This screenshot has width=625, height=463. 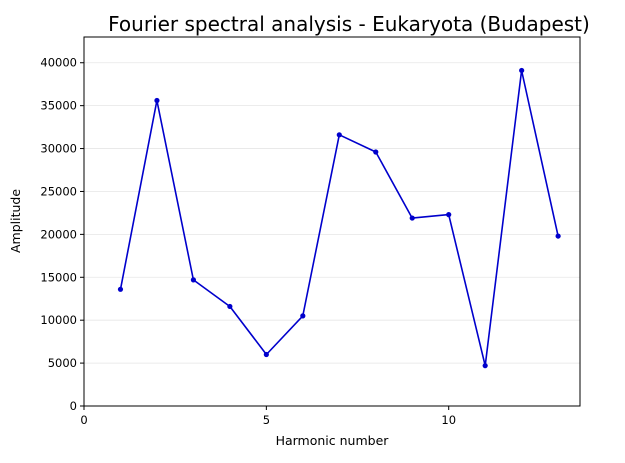 I want to click on y-tick-label: 0, so click(x=73, y=406).